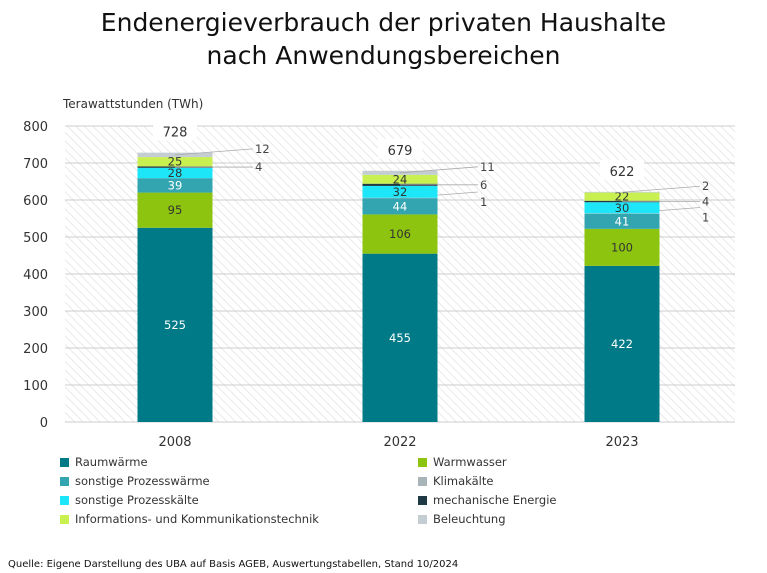 The height and width of the screenshot is (573, 767). I want to click on legend-item: Raumwärme, so click(104, 462).